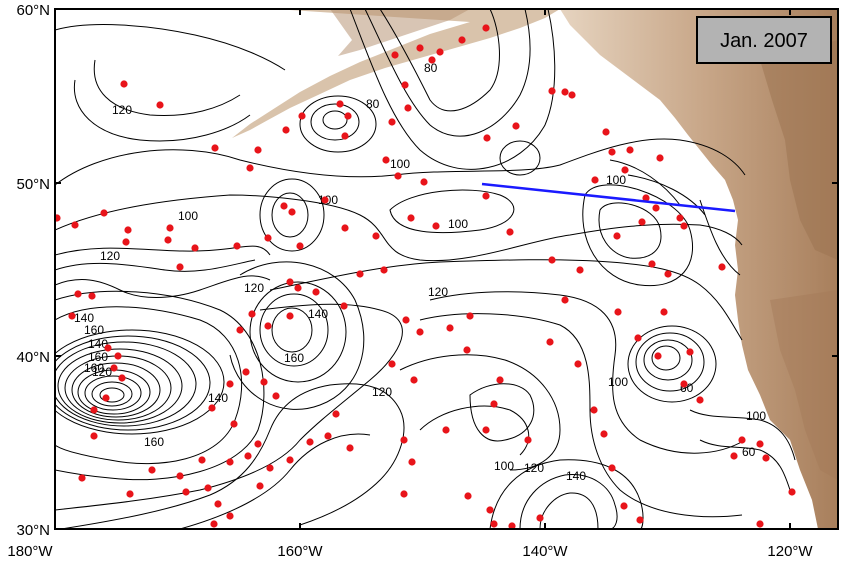 The image size is (849, 563). I want to click on lat-label-60n: 60°N, so click(33, 10).